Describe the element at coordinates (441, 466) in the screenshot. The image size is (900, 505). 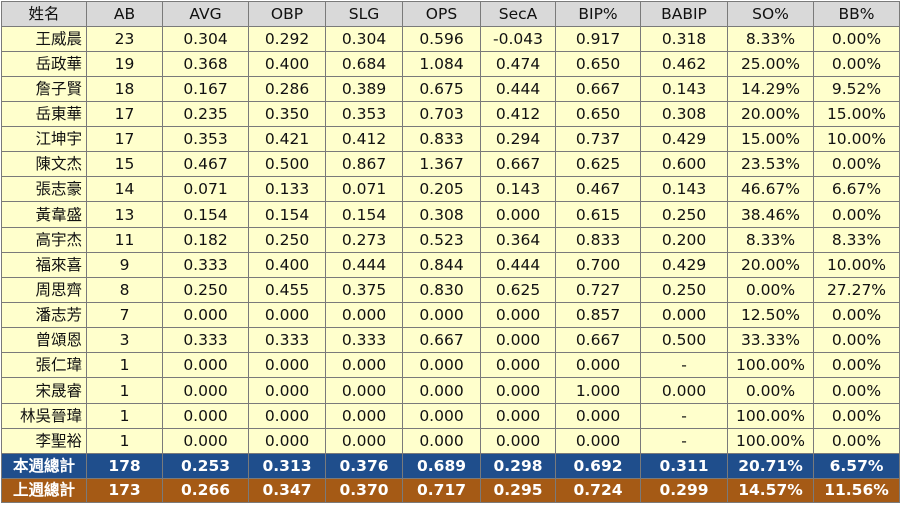
I see `total-cell: 0.689` at that location.